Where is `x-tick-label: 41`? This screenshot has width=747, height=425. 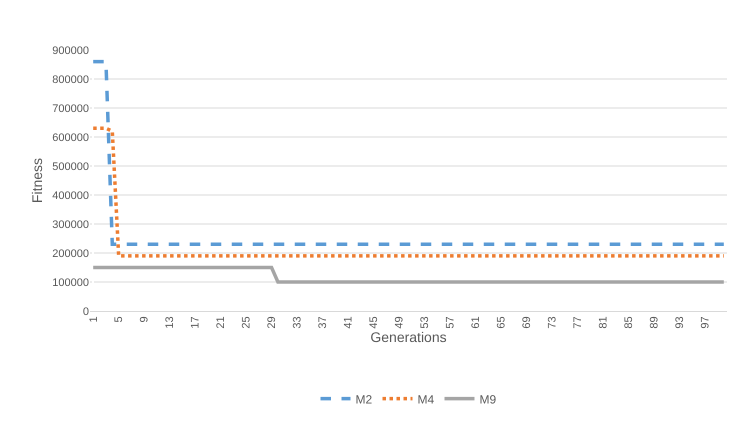 x-tick-label: 41 is located at coordinates (348, 322).